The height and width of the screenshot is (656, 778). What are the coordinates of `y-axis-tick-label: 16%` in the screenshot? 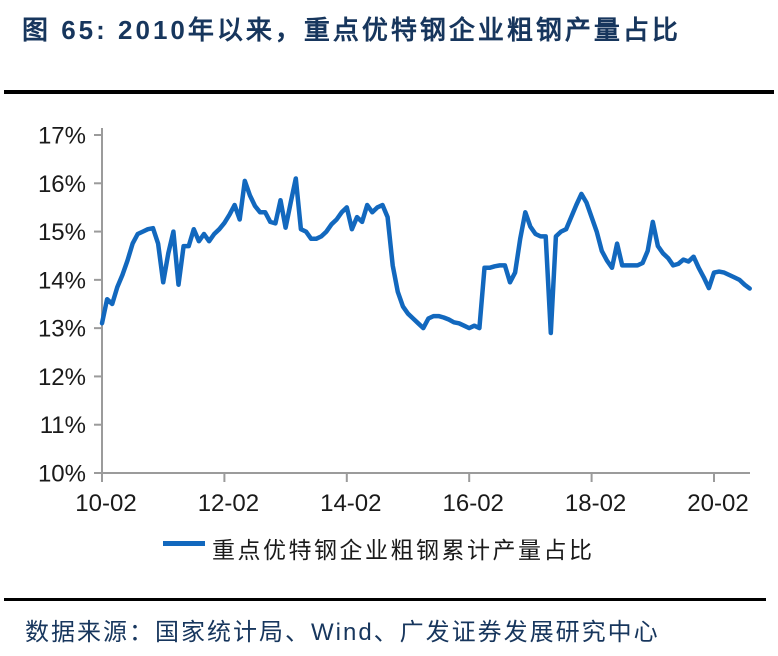 It's located at (62, 184).